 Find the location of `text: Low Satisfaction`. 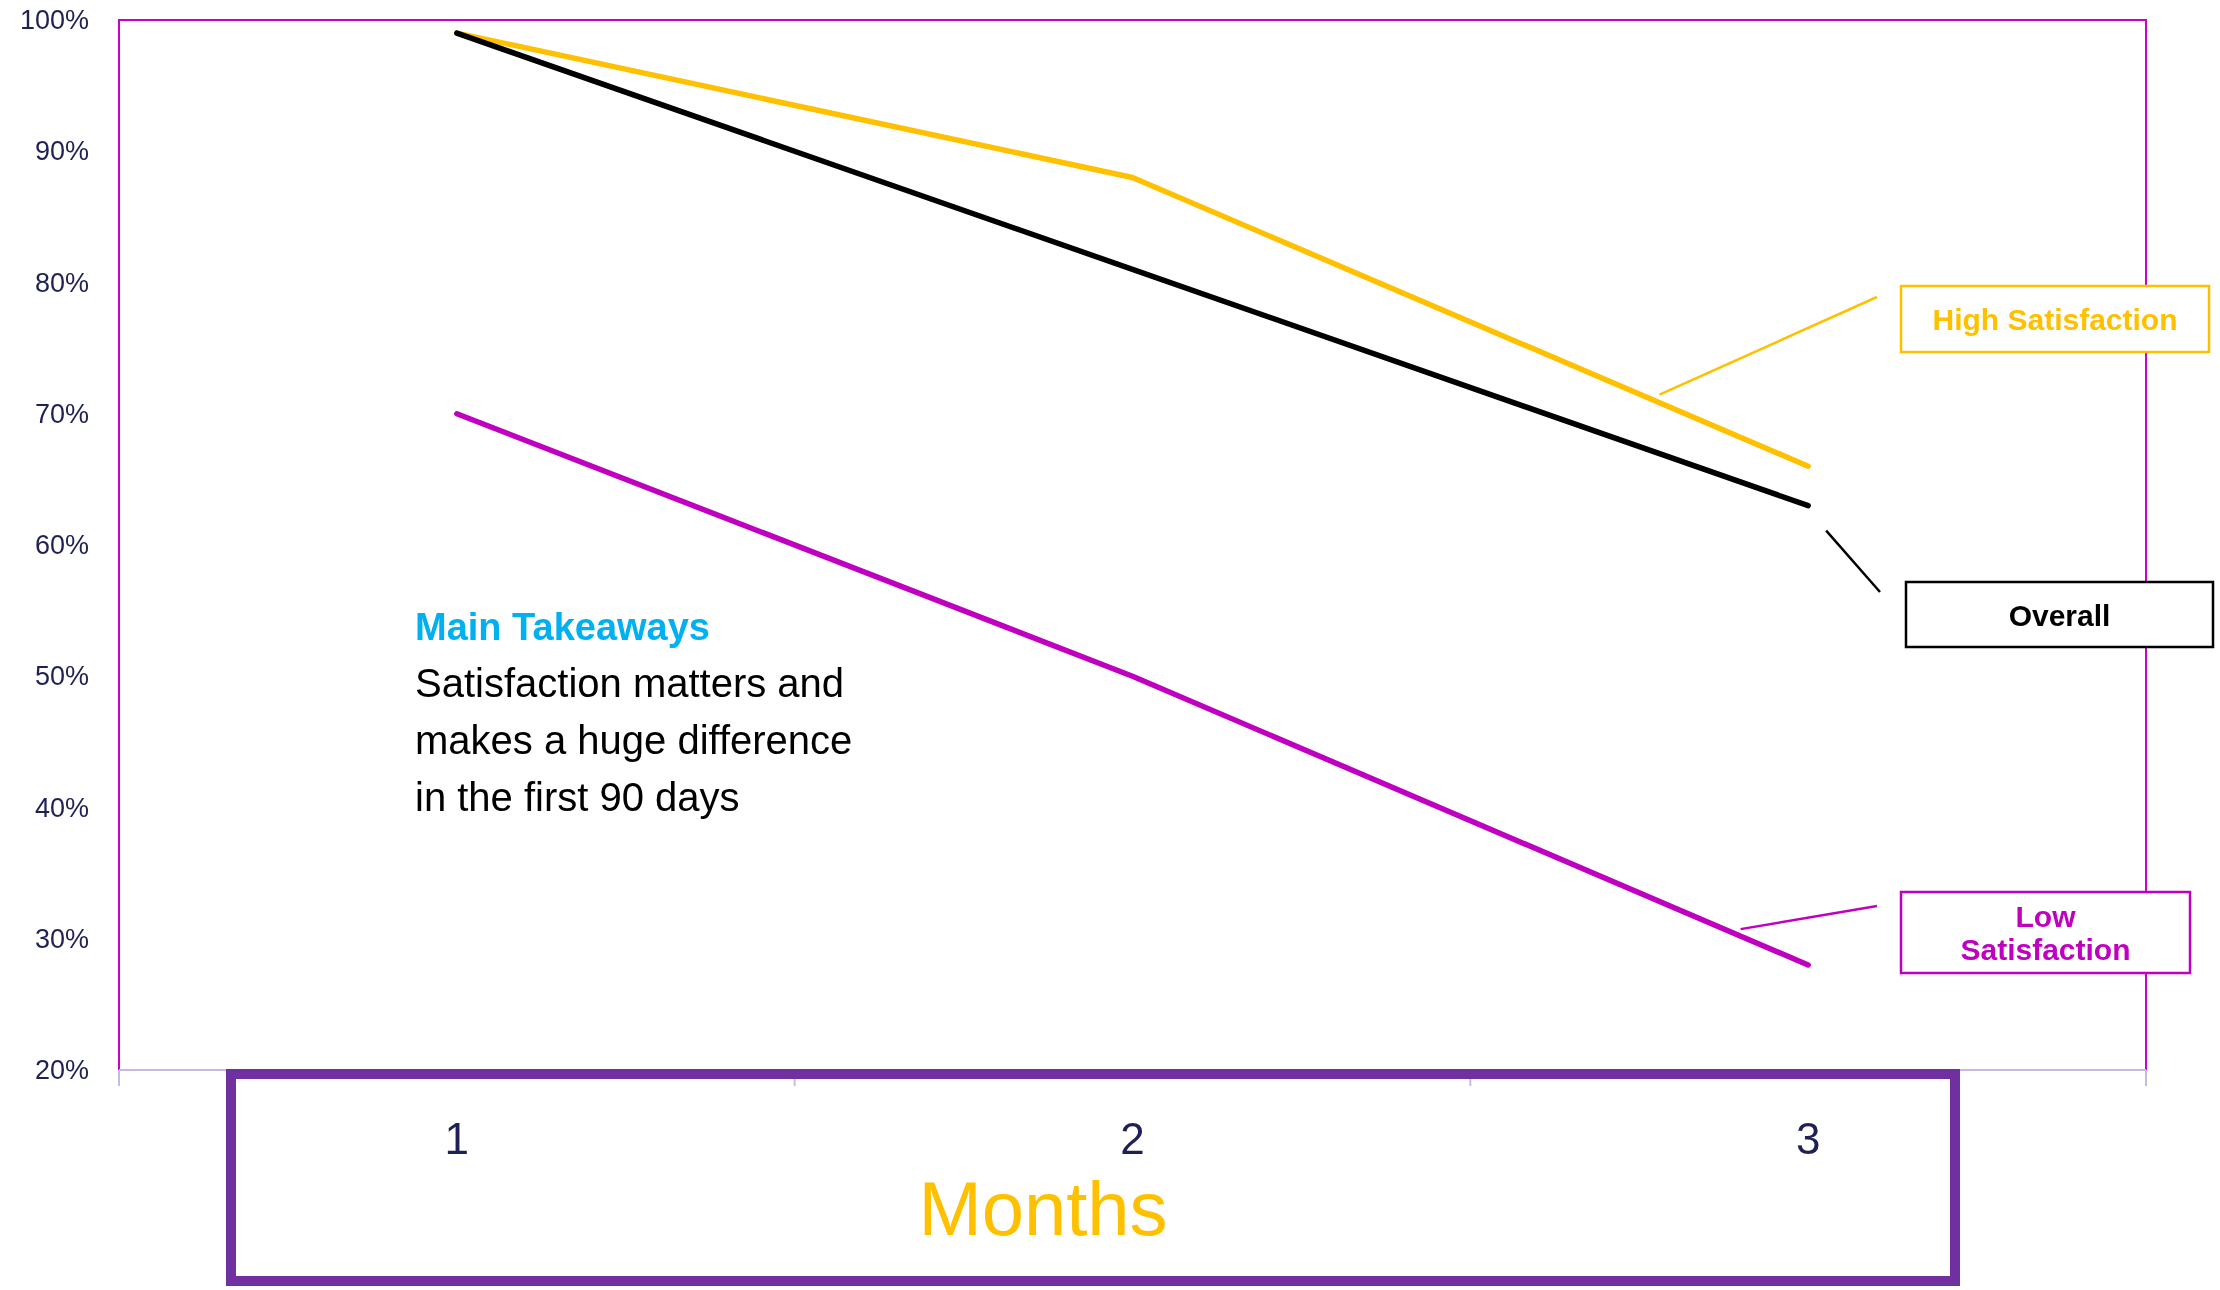

text: Low Satisfaction is located at coordinates (2045, 932).